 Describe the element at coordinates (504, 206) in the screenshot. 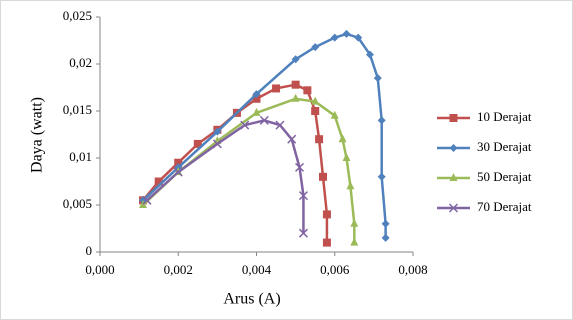

I see `legend-label: 70 Derajat` at that location.